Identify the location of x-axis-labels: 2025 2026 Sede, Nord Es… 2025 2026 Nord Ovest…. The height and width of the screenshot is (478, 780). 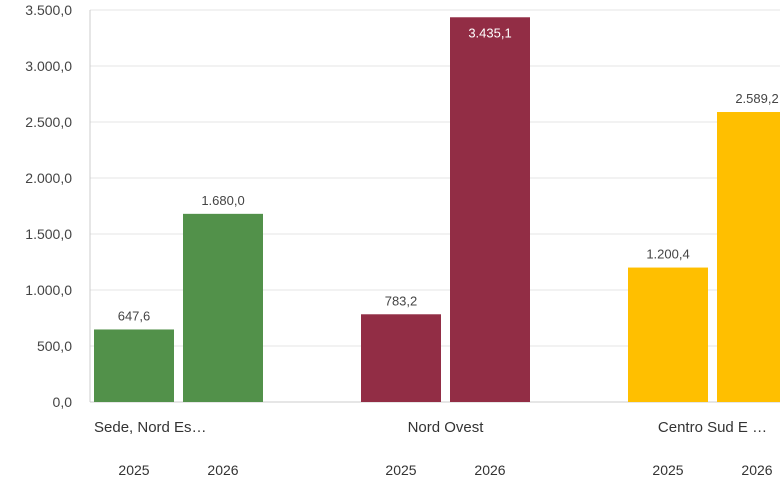
(433, 448).